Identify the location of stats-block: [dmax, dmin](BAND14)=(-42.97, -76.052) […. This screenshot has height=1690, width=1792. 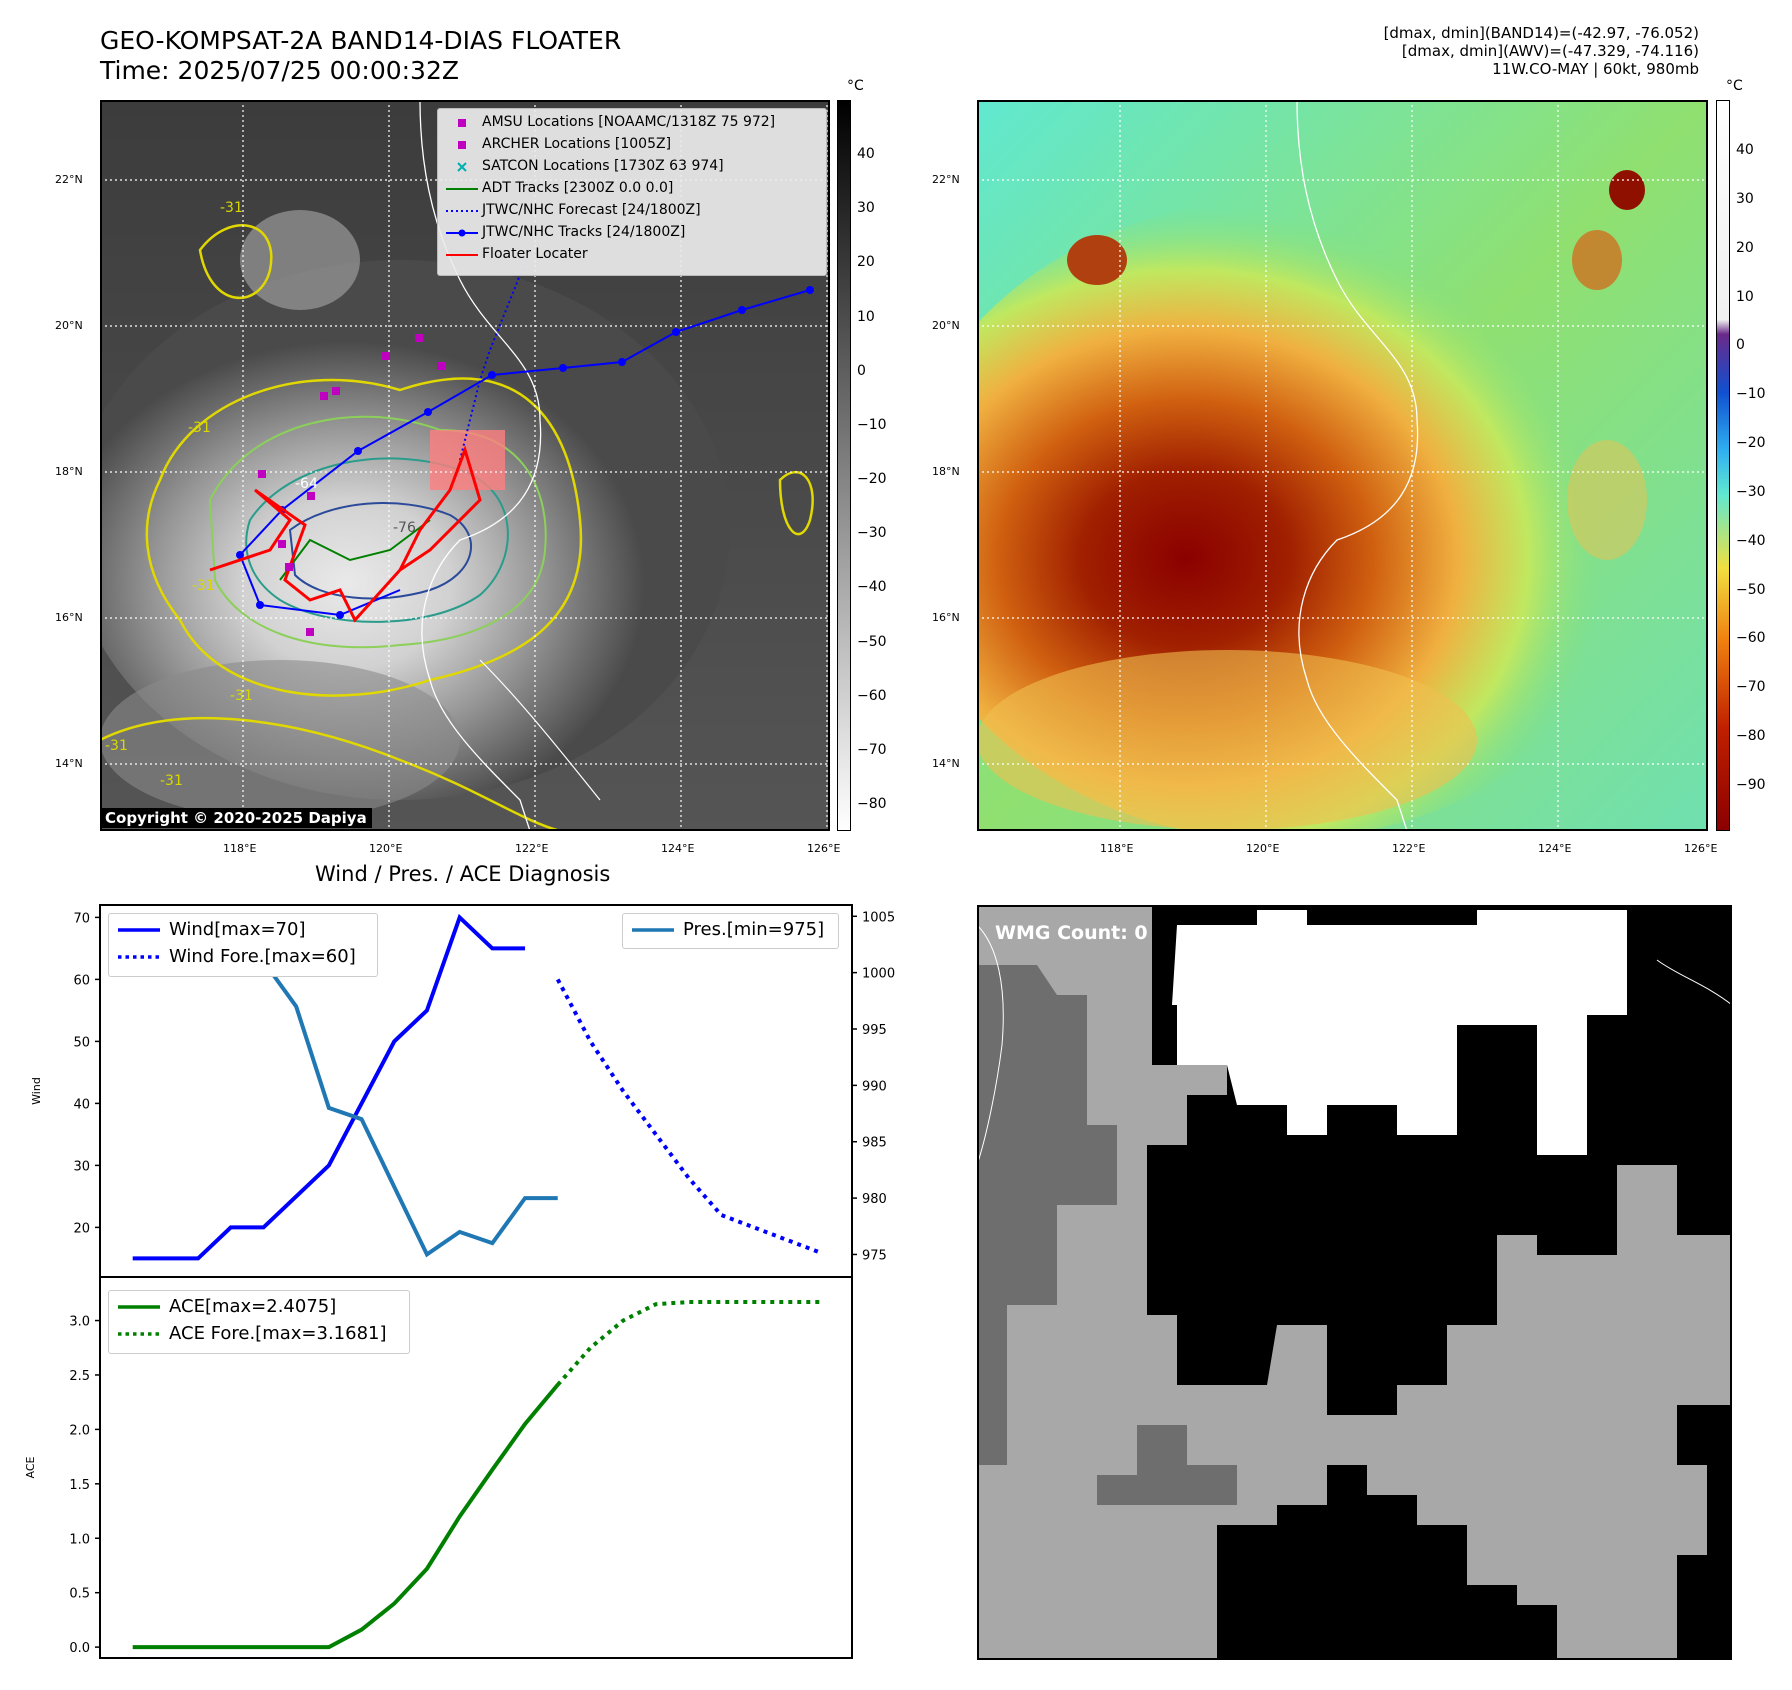
(1399, 51).